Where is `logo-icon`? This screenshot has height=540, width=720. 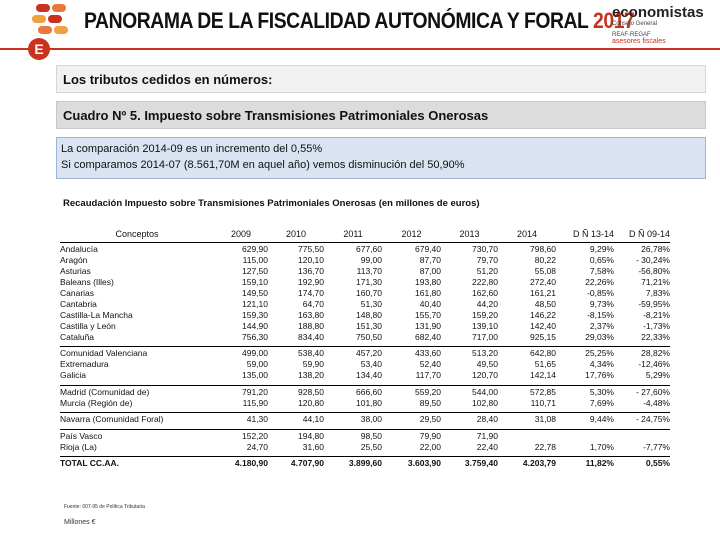 logo-icon is located at coordinates (53, 24).